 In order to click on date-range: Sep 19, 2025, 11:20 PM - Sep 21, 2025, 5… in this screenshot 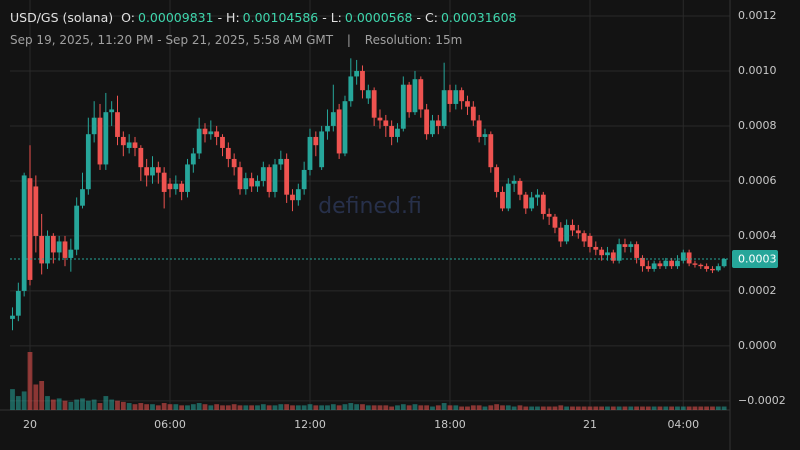, I will do `click(172, 40)`.